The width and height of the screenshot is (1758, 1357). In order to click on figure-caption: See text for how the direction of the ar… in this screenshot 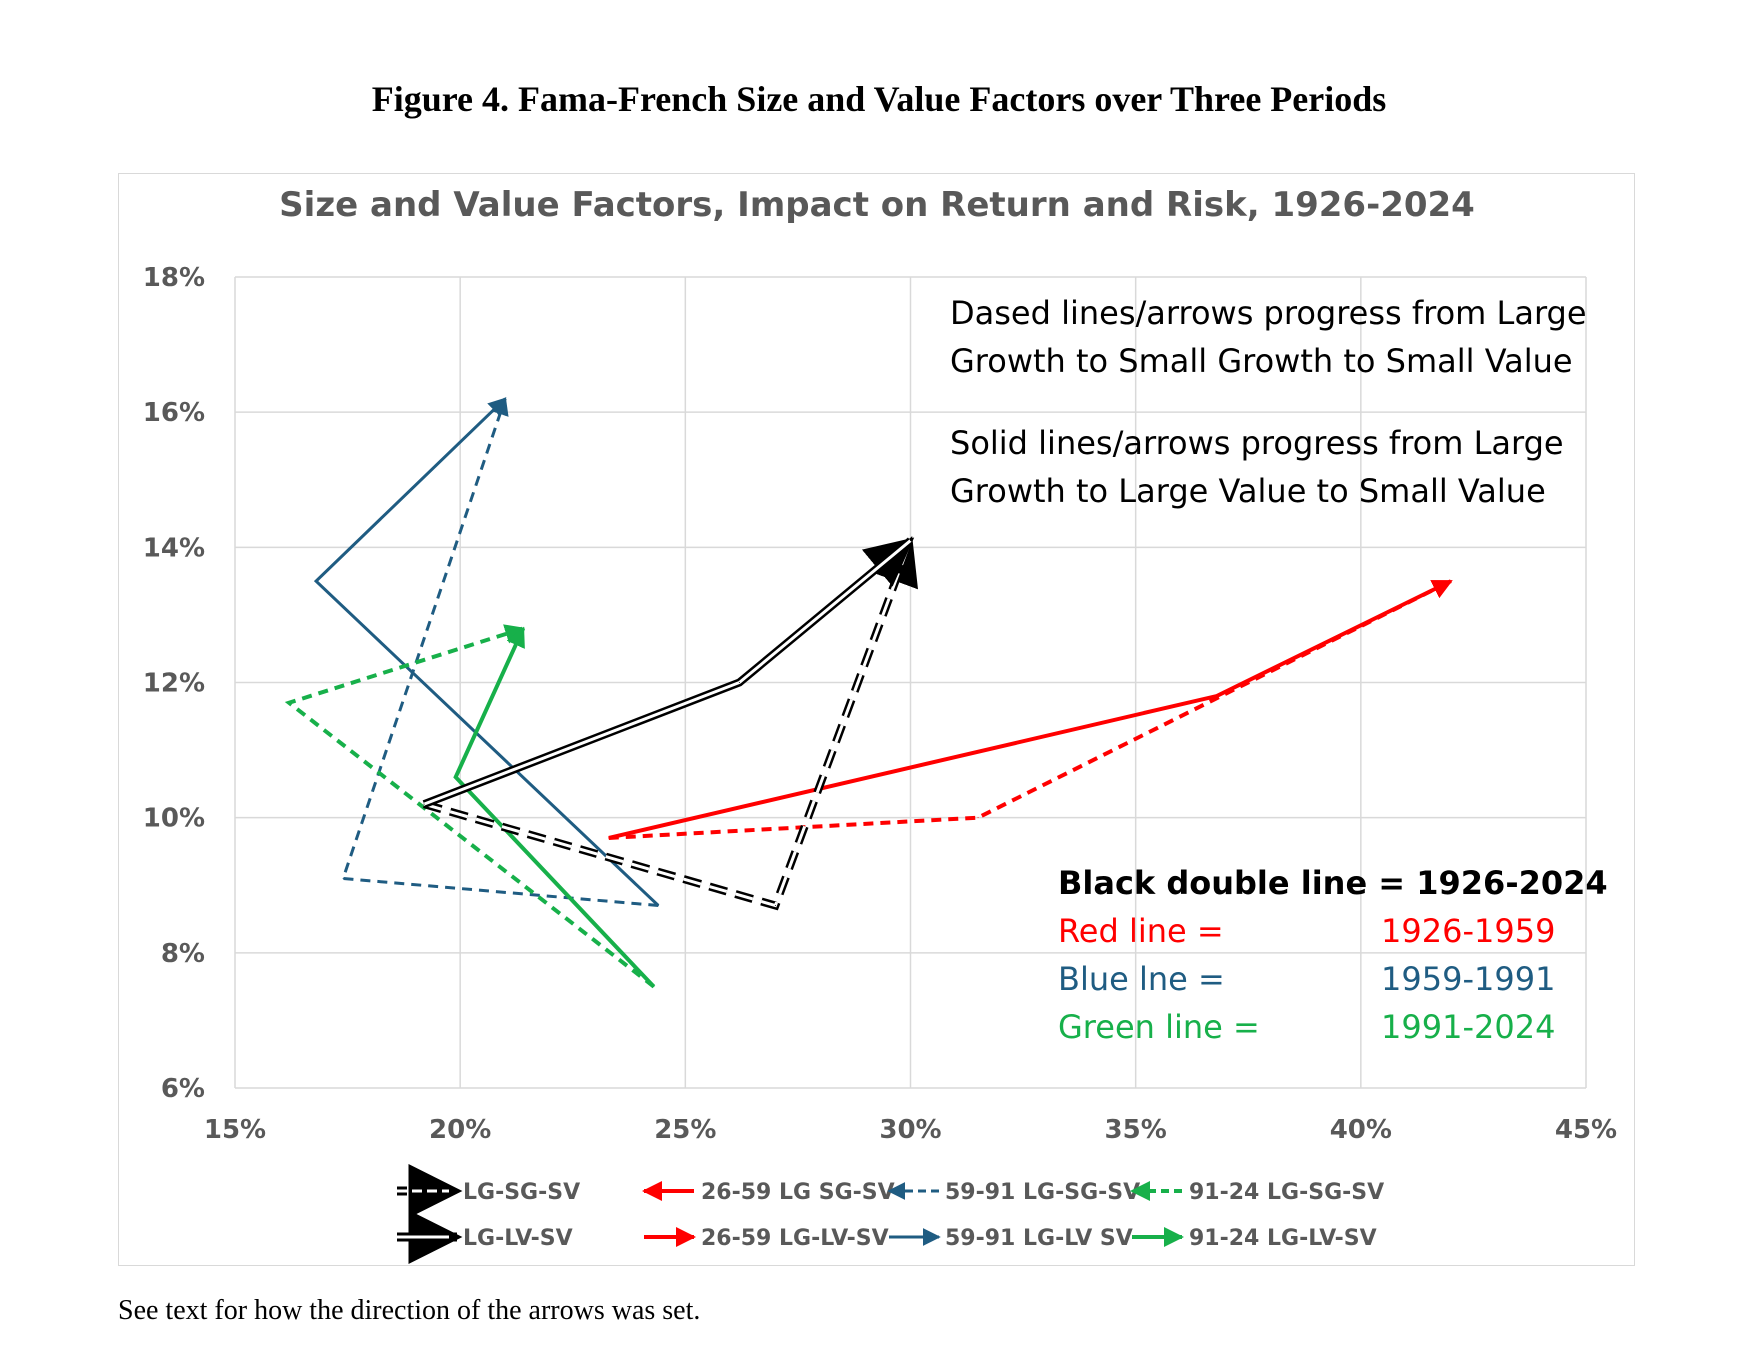, I will do `click(409, 1310)`.